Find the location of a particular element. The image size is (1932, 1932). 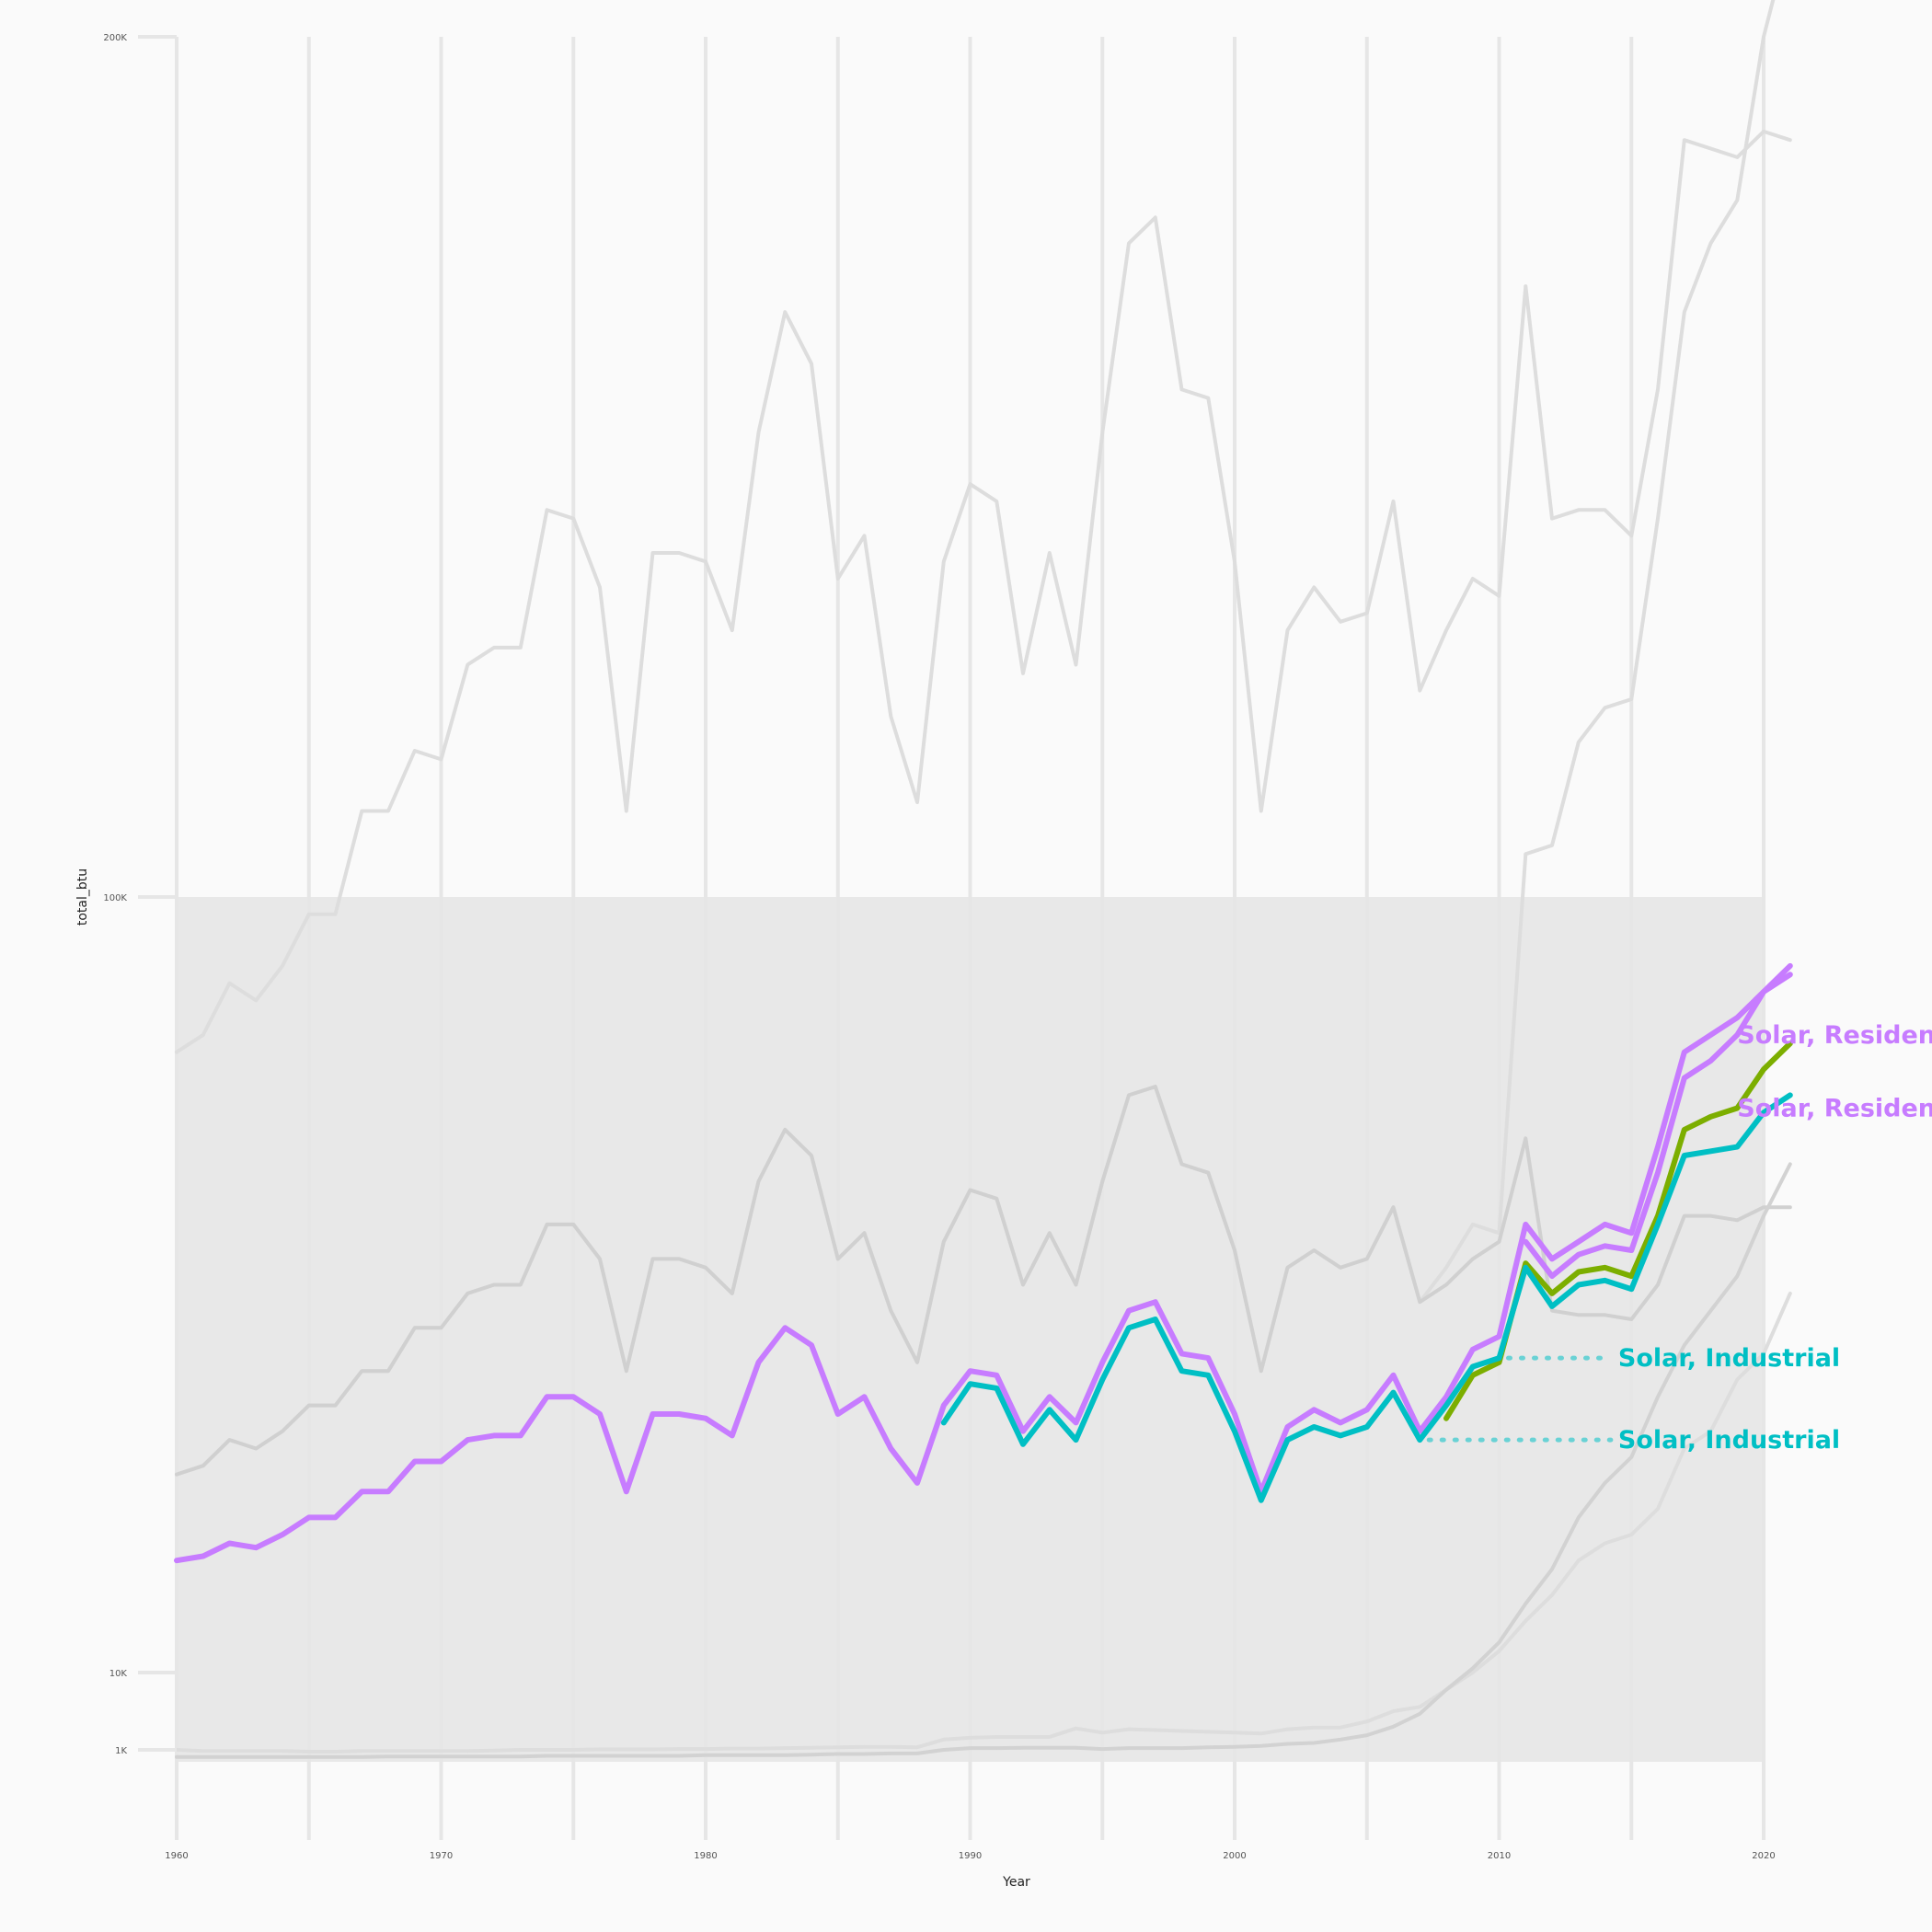

y-tick-label: 10K is located at coordinates (118, 1674).